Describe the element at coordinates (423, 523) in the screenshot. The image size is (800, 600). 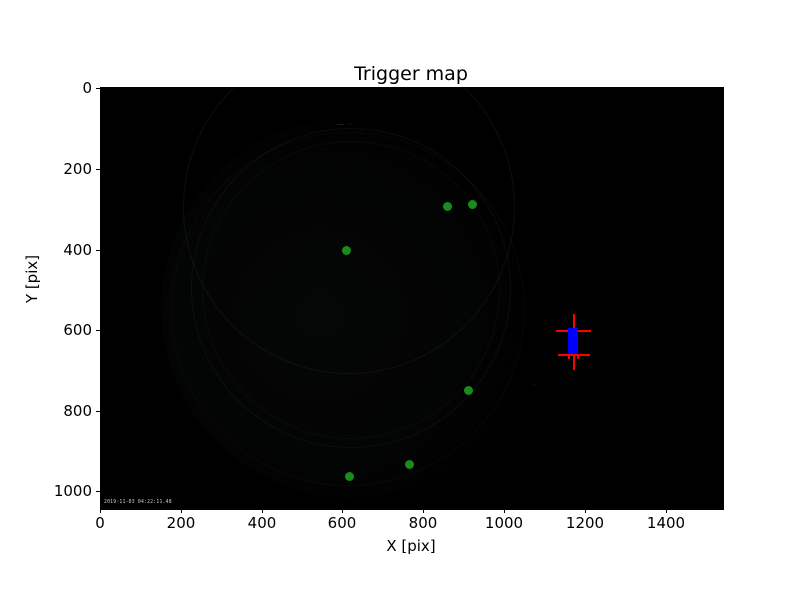
I see `x-tick-label: 800` at that location.